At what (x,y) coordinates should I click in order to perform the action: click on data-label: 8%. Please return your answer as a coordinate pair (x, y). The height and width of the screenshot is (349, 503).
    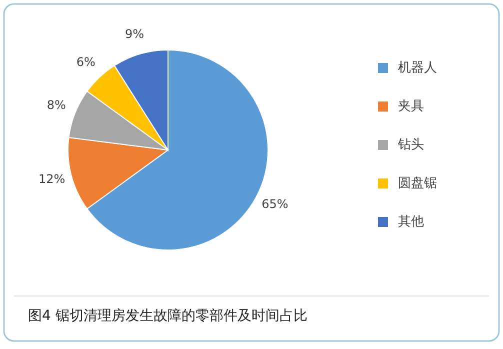
    Looking at the image, I should click on (56, 105).